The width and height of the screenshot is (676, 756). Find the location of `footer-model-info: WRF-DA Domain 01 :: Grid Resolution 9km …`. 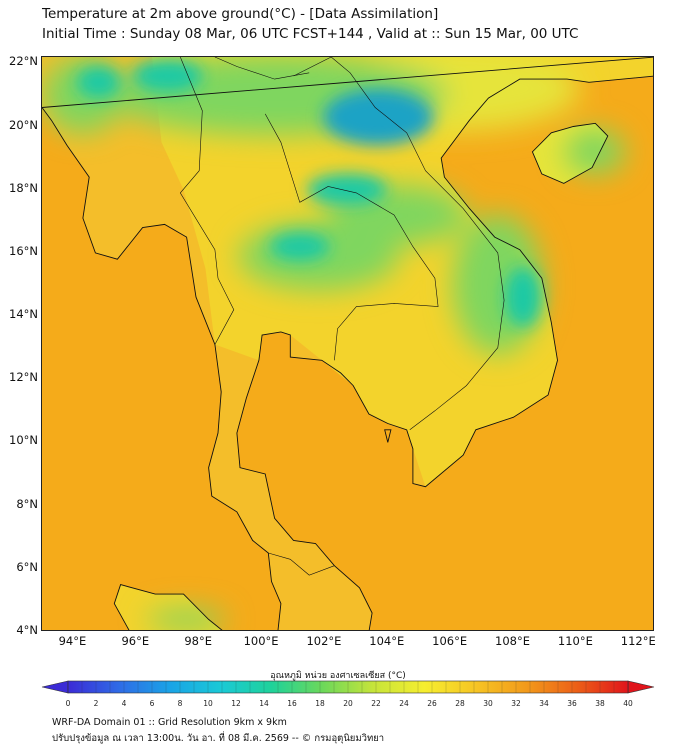

footer-model-info: WRF-DA Domain 01 :: Grid Resolution 9km … is located at coordinates (169, 722).